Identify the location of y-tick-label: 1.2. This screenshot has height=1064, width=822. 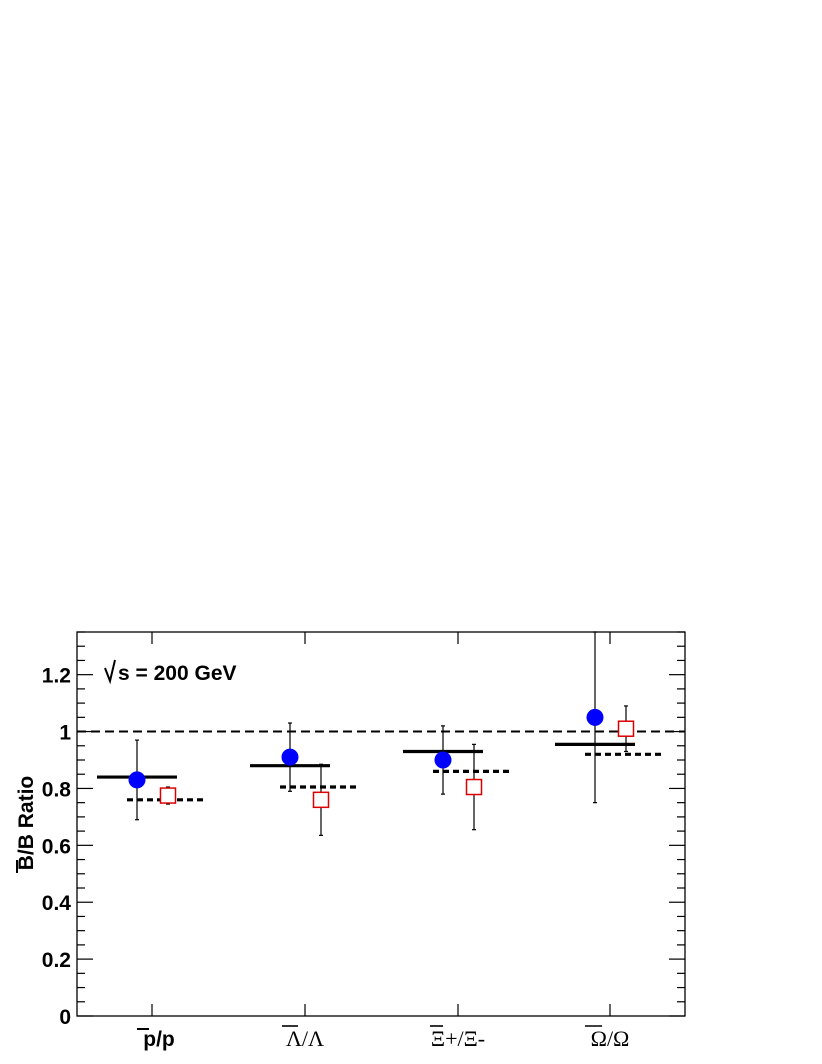
(56, 676).